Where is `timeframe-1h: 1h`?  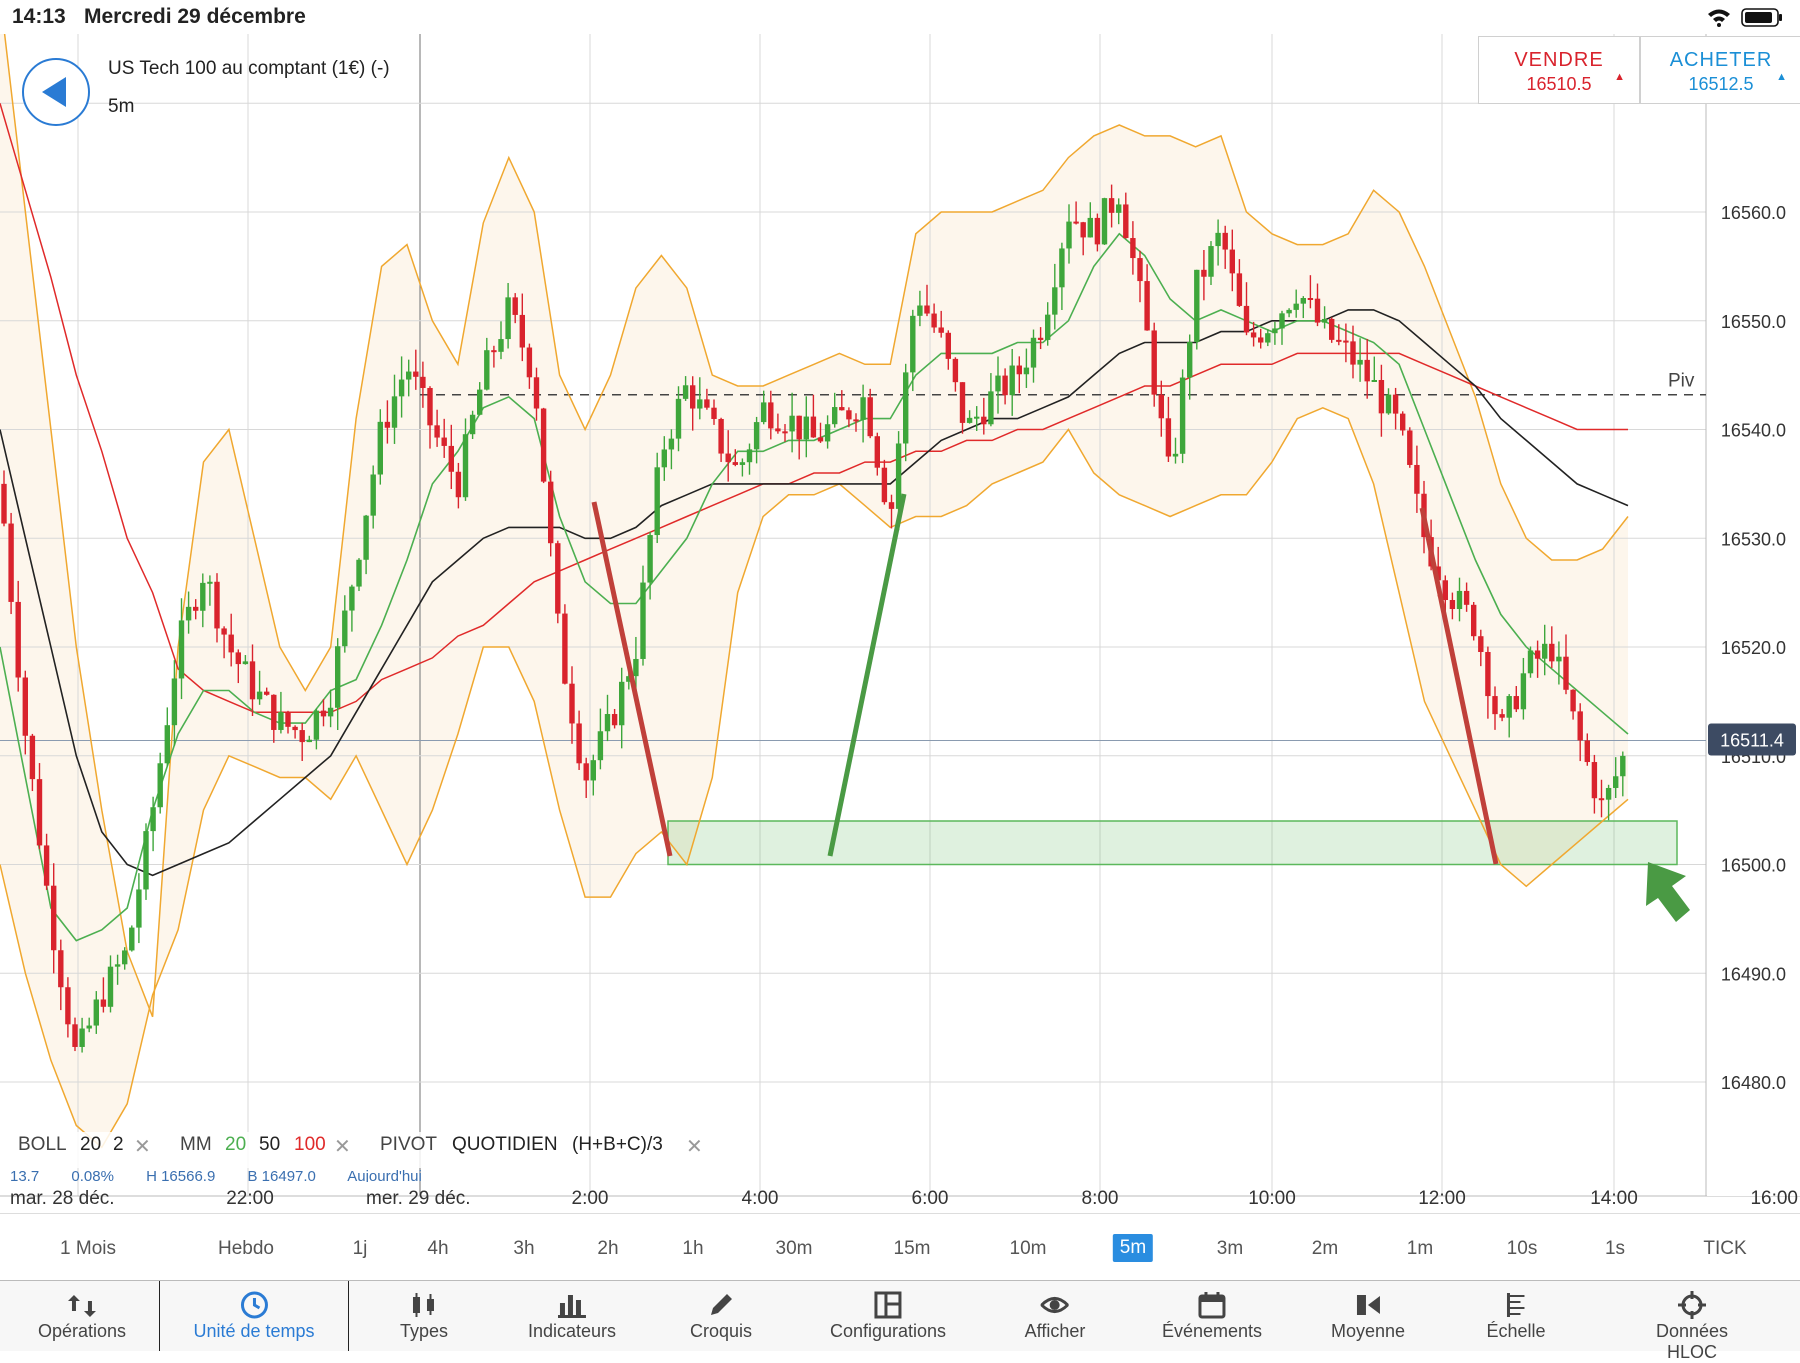 timeframe-1h: 1h is located at coordinates (693, 1248).